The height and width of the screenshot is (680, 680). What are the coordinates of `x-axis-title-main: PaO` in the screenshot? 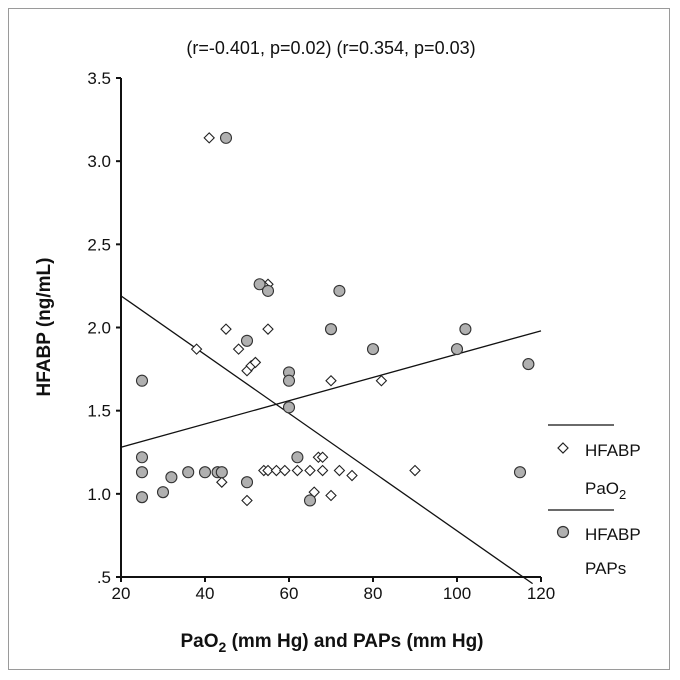 It's located at (199, 641).